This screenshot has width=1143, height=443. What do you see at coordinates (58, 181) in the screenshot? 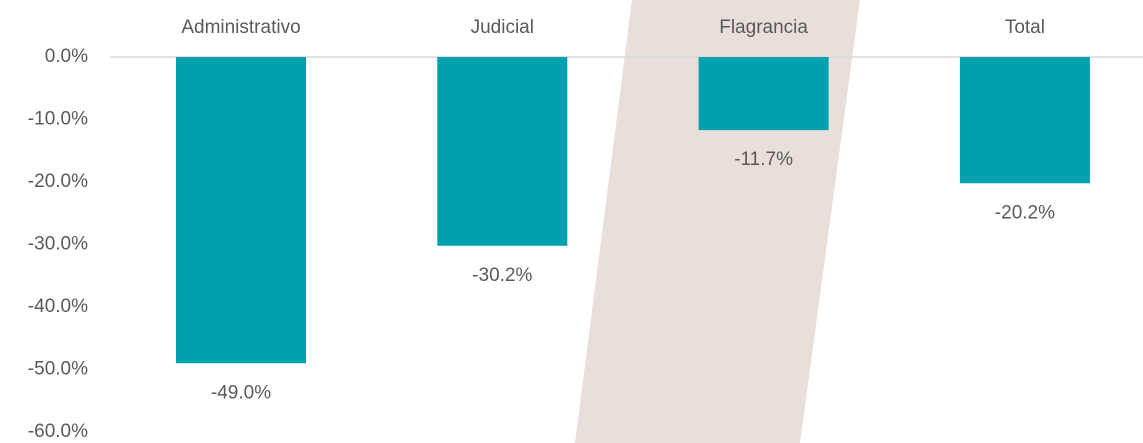
I see `y-tick-label: -20.0%` at bounding box center [58, 181].